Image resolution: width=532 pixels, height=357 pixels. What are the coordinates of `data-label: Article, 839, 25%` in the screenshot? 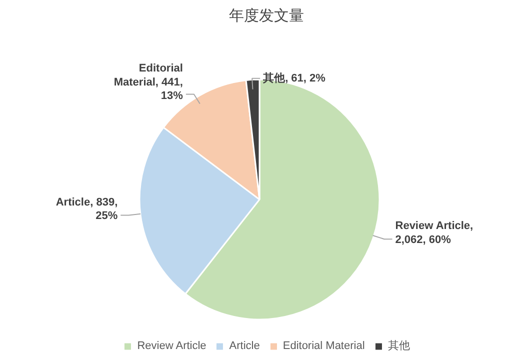 It's located at (87, 209).